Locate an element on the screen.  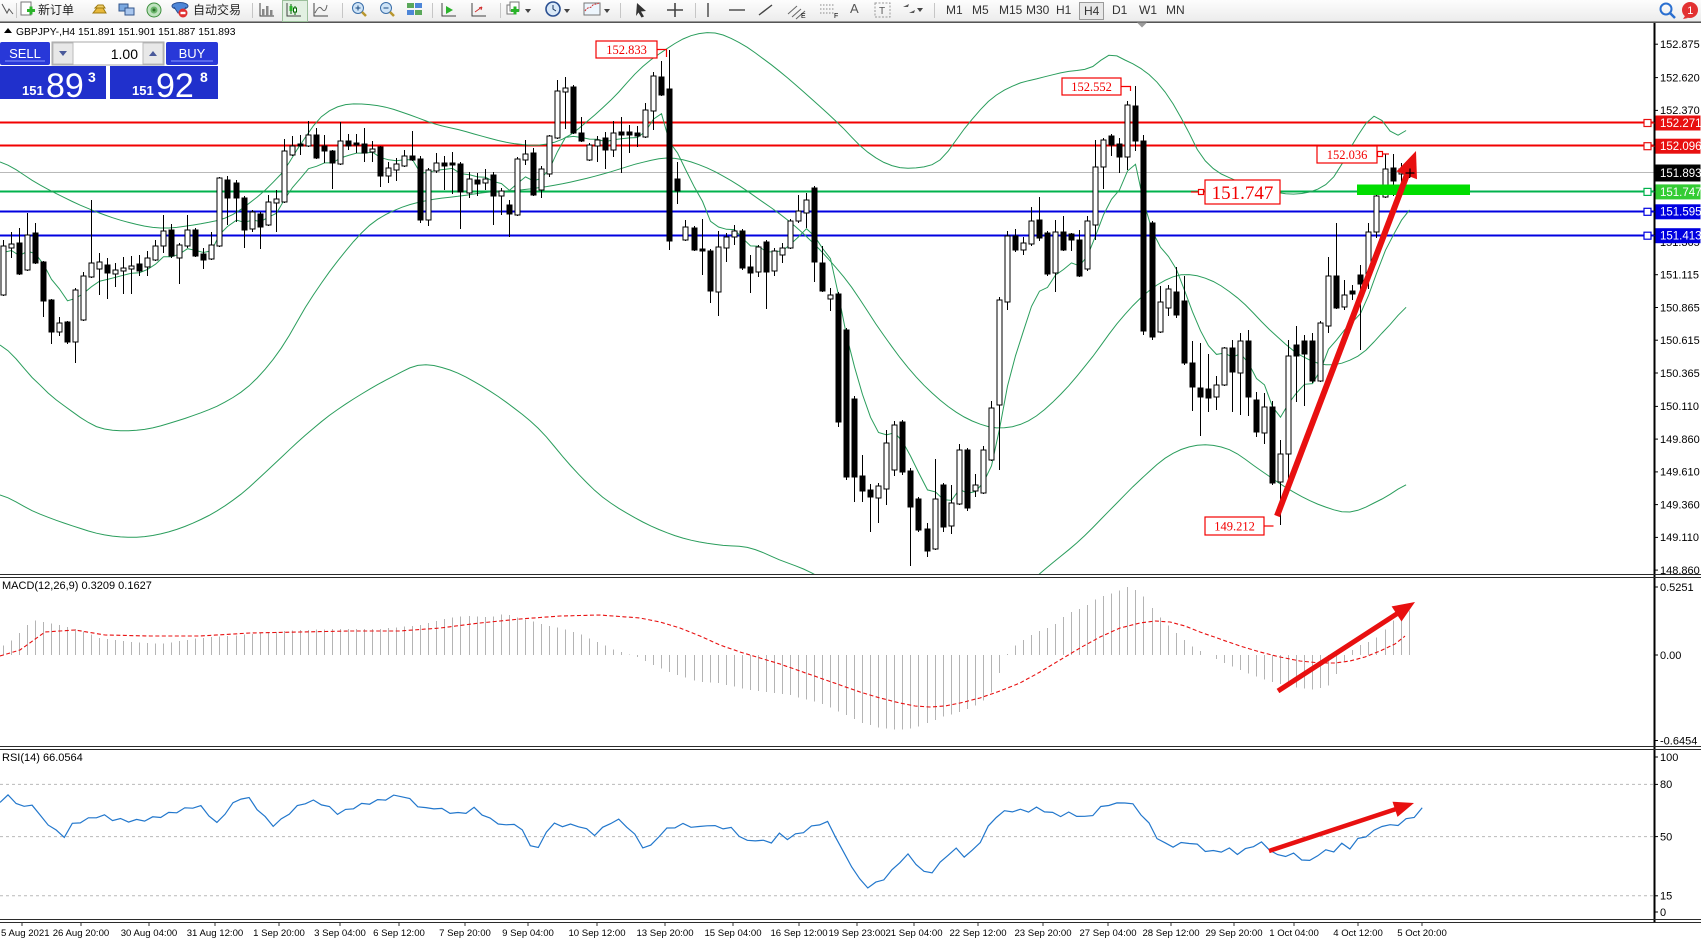
svg-text: 29 Sep 20:00 is located at coordinates (1233, 933).